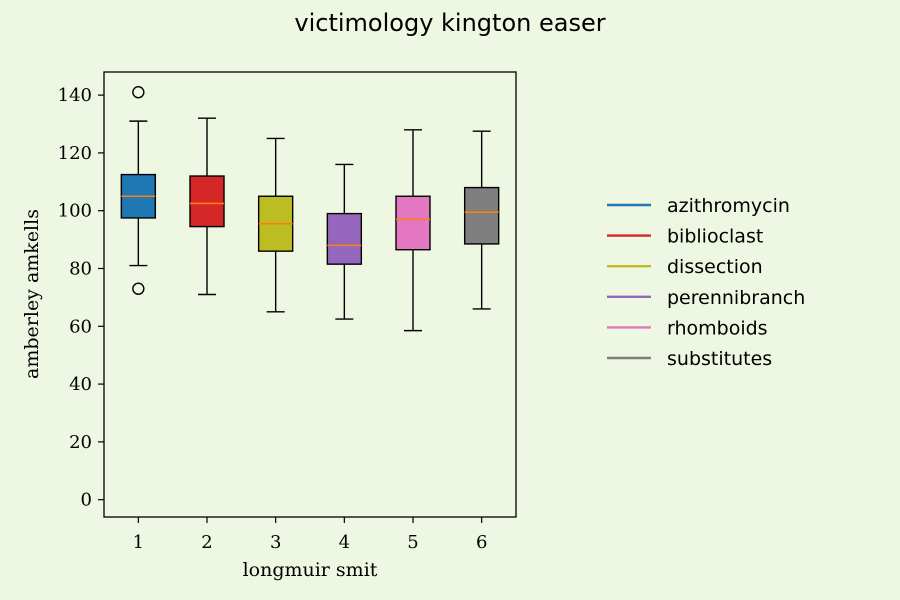 Image resolution: width=900 pixels, height=600 pixels. Describe the element at coordinates (736, 298) in the screenshot. I see `legend-label: perennibranch` at that location.